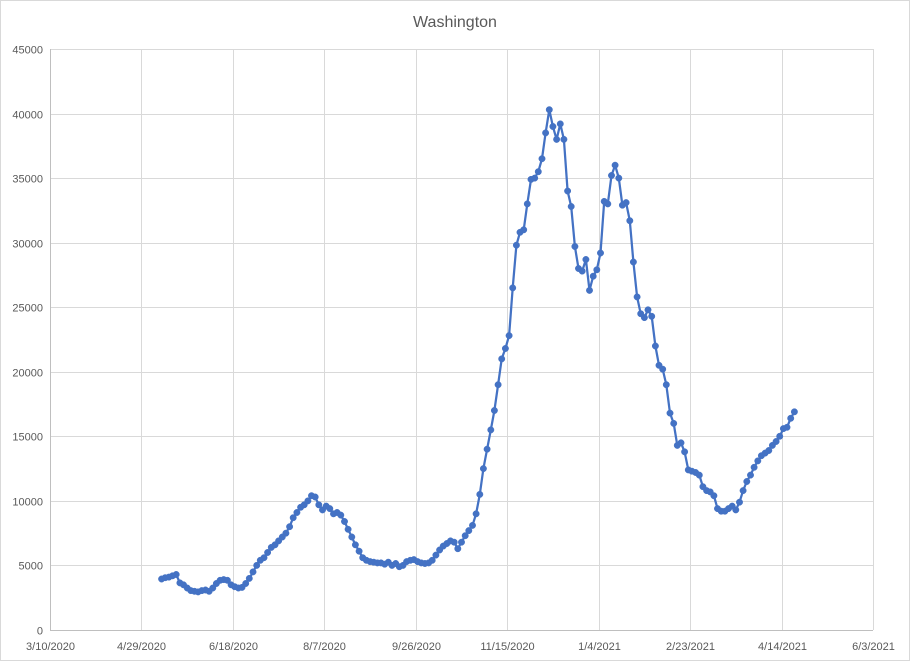 This screenshot has height=666, width=910. I want to click on x-tick-label: 1/4/2021, so click(599, 647).